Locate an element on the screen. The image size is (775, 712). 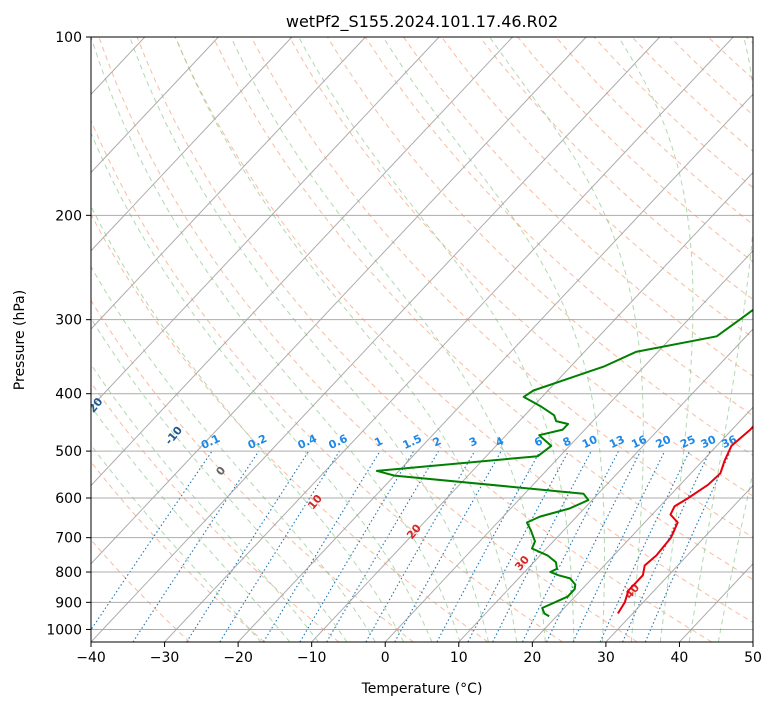
y-axis-label: Pressure (hPa) is located at coordinates (20, 340).